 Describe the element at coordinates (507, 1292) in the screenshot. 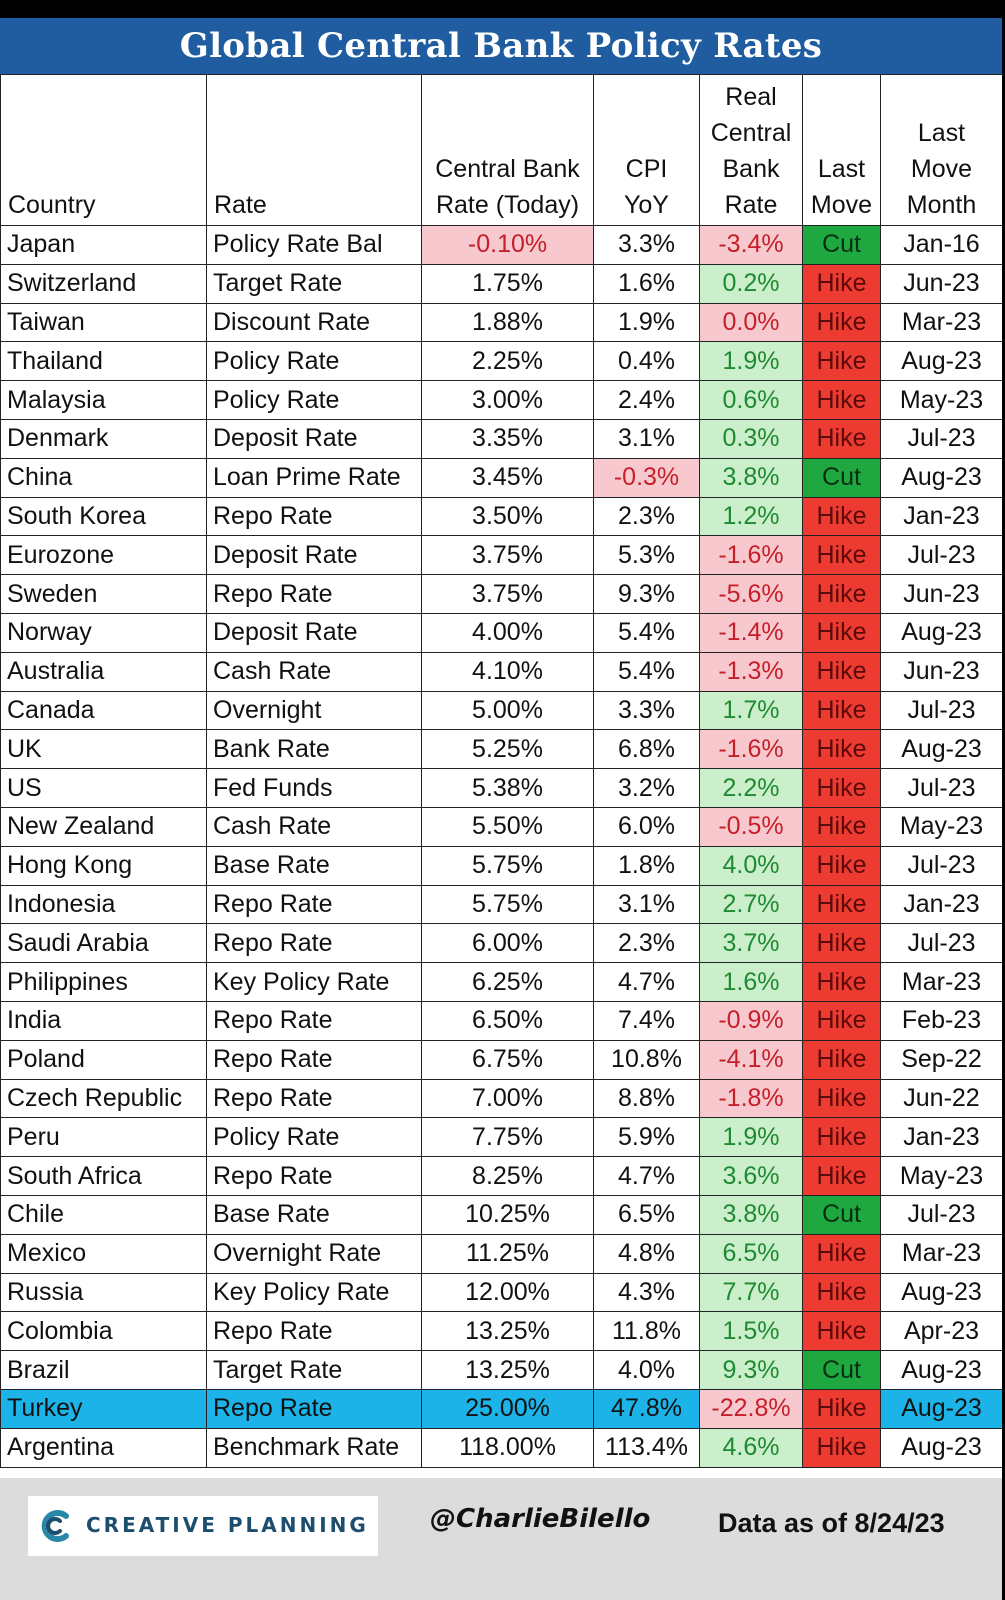

I see `cell-central-bank-rate: 12.00%` at that location.